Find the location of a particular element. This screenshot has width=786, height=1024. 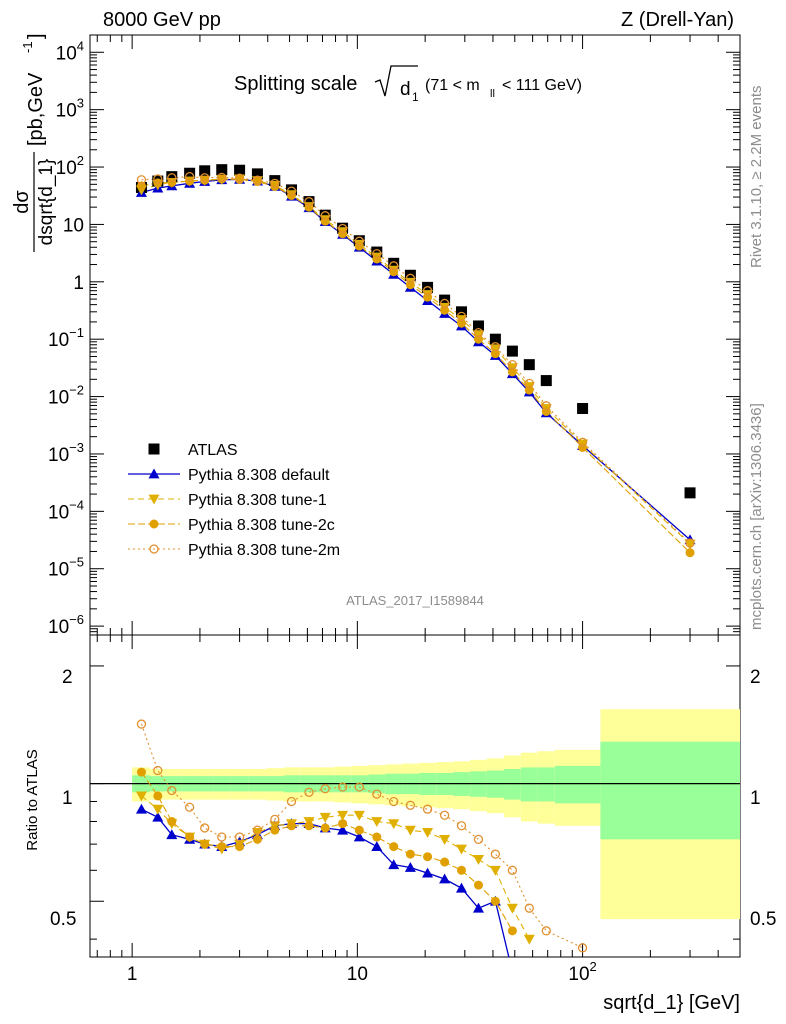

x-tick-label: 102 is located at coordinates (582, 972).